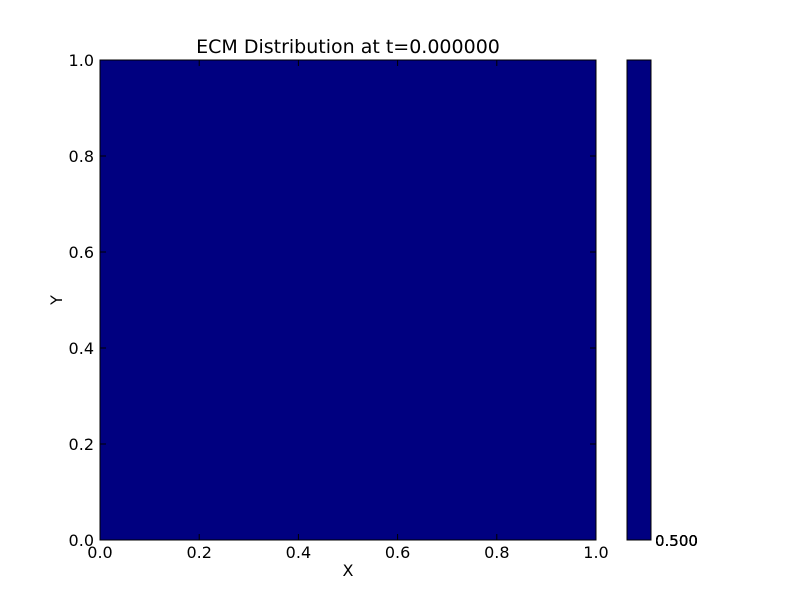  Describe the element at coordinates (81, 60) in the screenshot. I see `y-tick-label: 1.0` at that location.